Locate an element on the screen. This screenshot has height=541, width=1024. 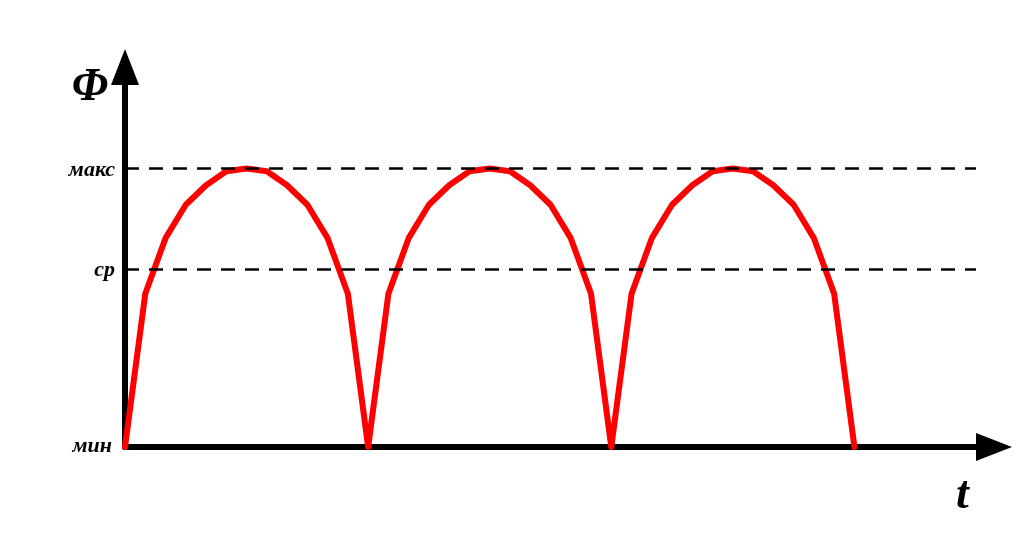
y-axis-title: Φ is located at coordinates (90, 84).